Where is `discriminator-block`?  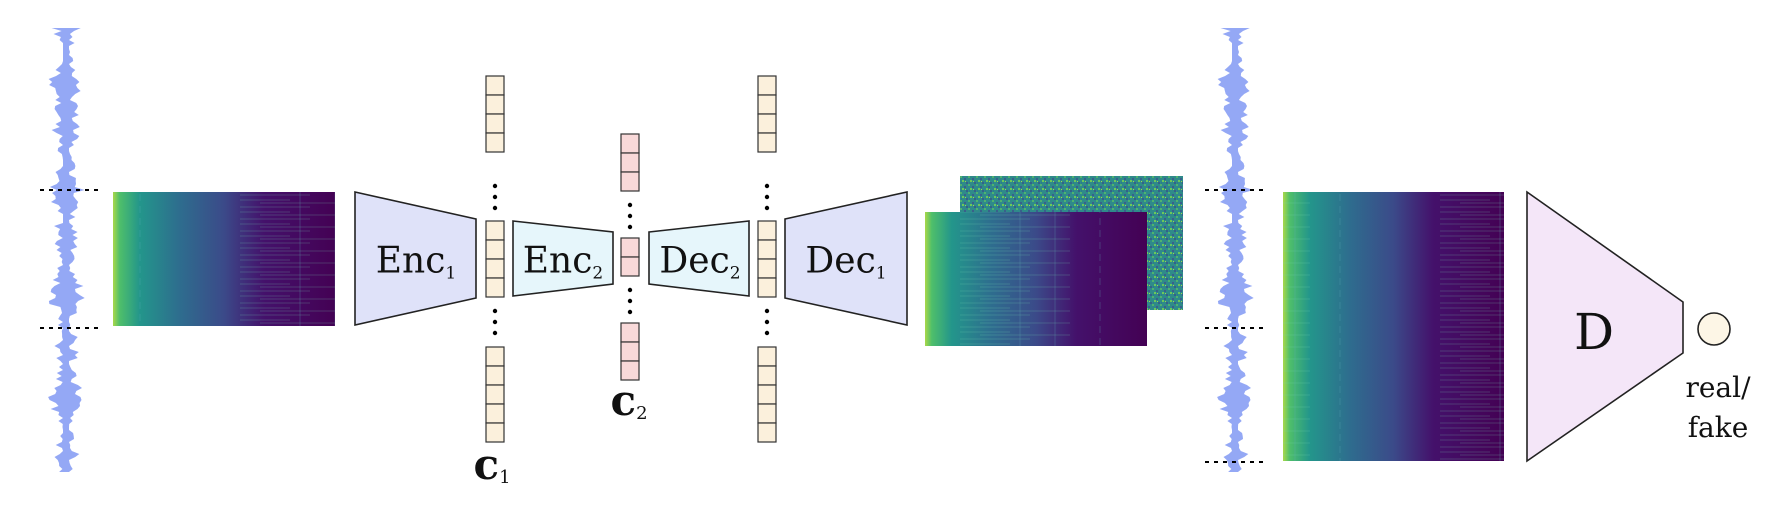
discriminator-block is located at coordinates (1605, 326).